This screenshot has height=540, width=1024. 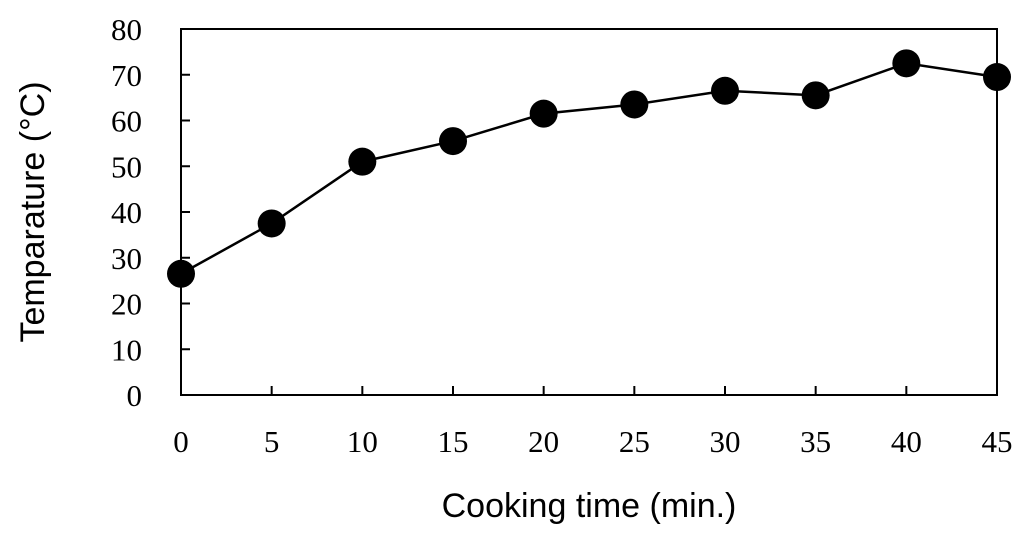 I want to click on x-tick-label: 15, so click(x=453, y=441).